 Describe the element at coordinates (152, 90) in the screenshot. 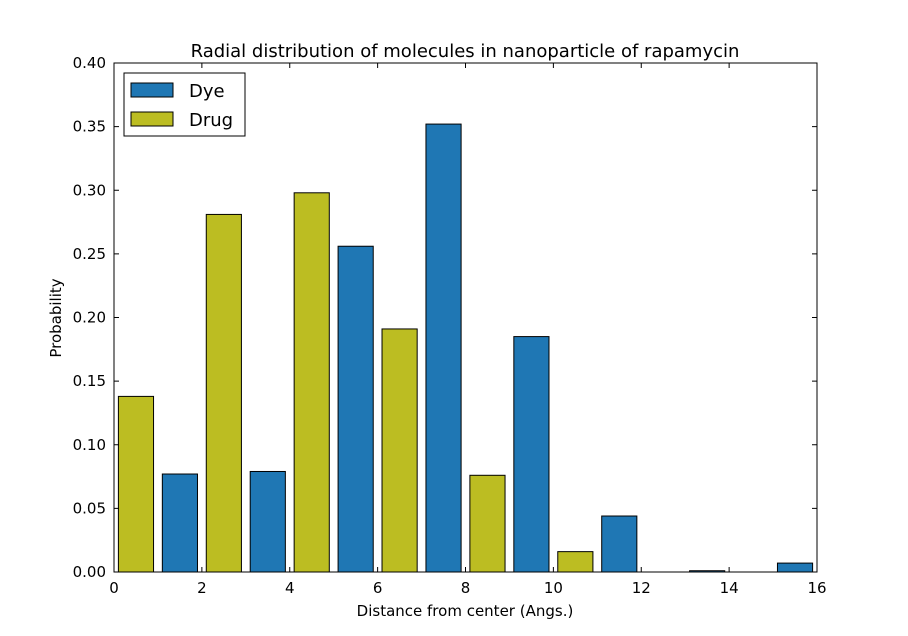

I see `legend-swatch-dye` at that location.